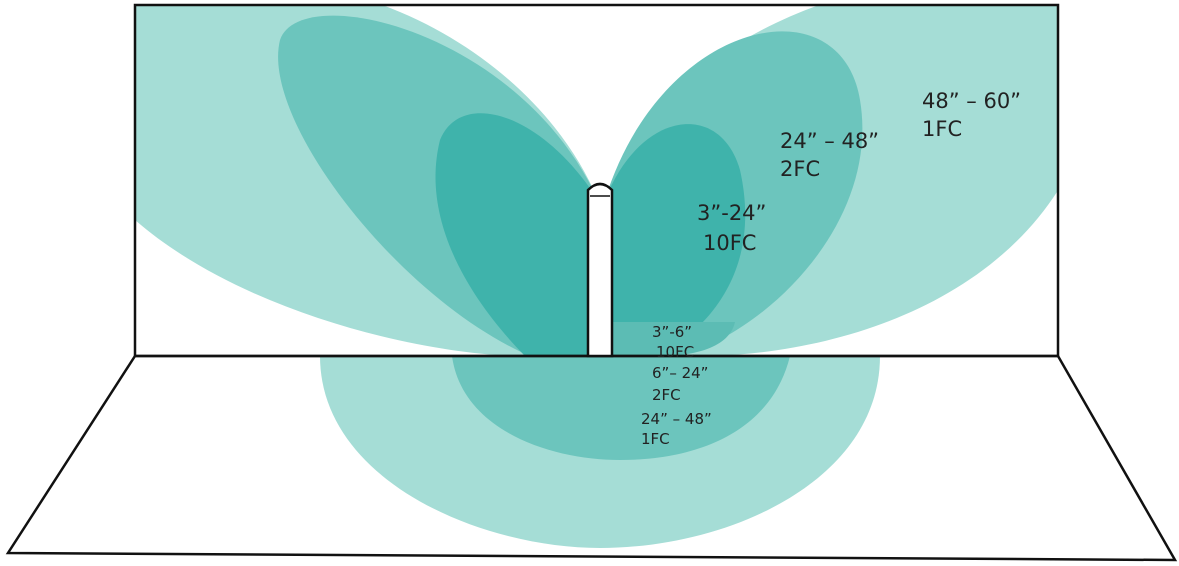  Describe the element at coordinates (680, 373) in the screenshot. I see `zone-range: 6”– 24”` at that location.